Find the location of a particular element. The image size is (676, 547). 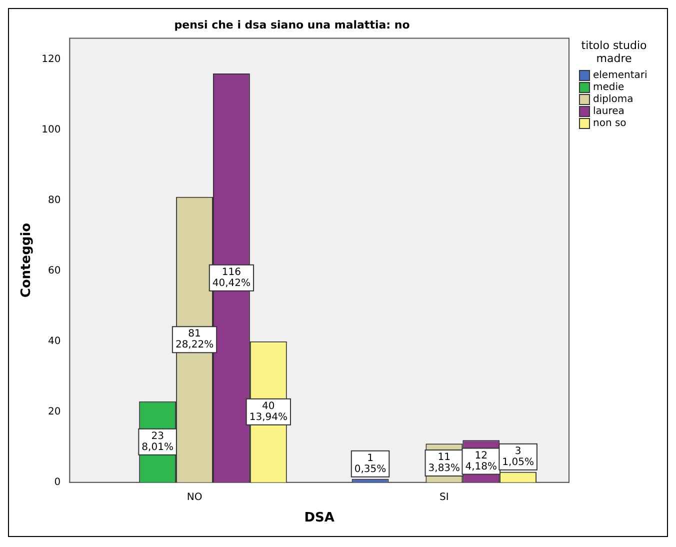

y-tick-label: 60 is located at coordinates (54, 270).